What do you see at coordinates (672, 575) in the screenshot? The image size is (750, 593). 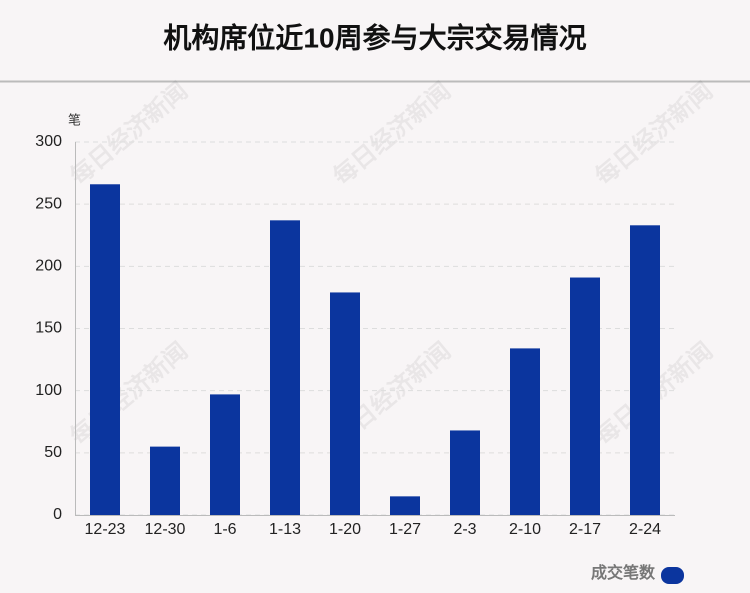 I see `legend-swatch` at bounding box center [672, 575].